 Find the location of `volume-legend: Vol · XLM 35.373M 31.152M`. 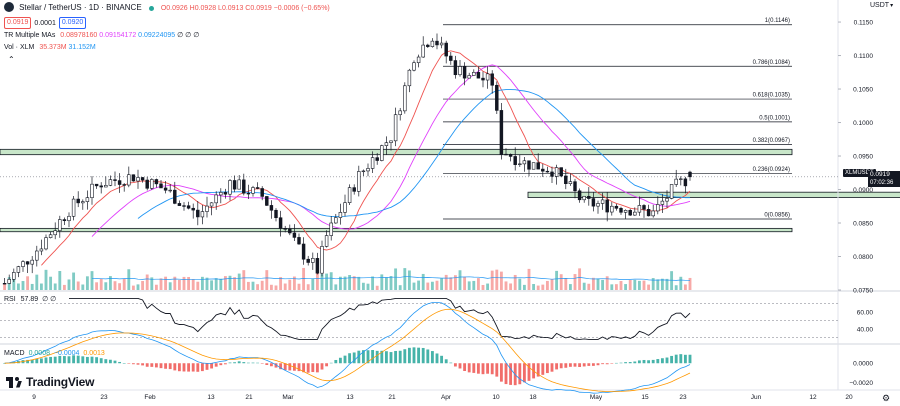

volume-legend: Vol · XLM 35.373M 31.152M is located at coordinates (50, 48).